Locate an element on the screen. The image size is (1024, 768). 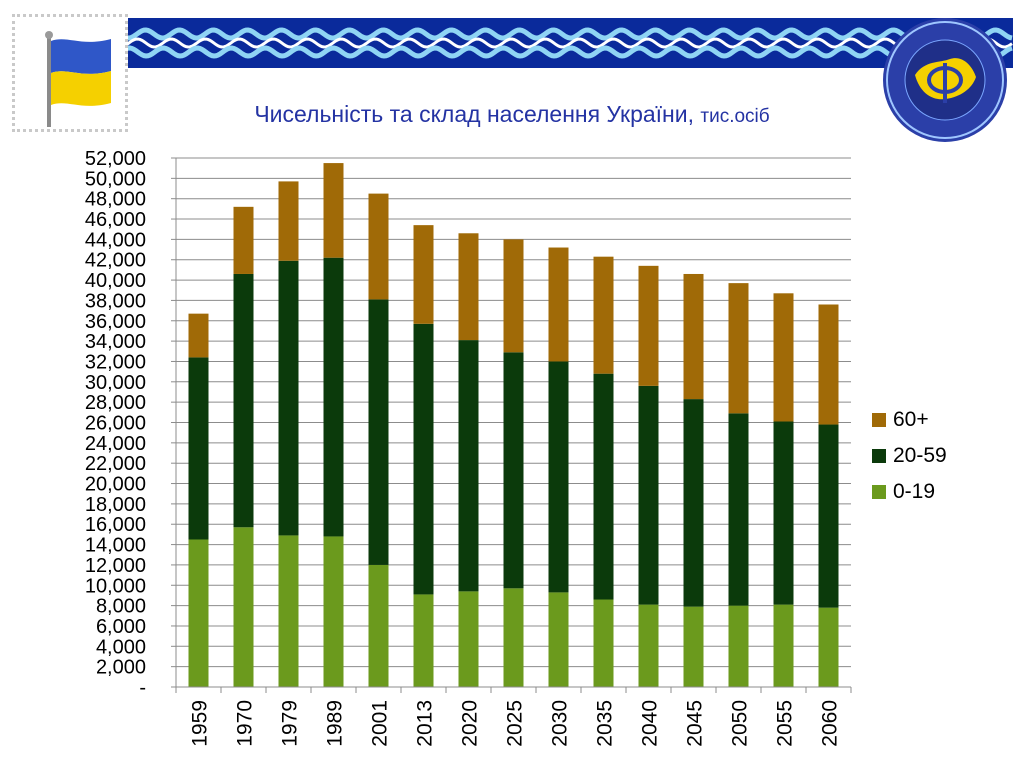
x-tick-label: 2055 is located at coordinates (785, 723).